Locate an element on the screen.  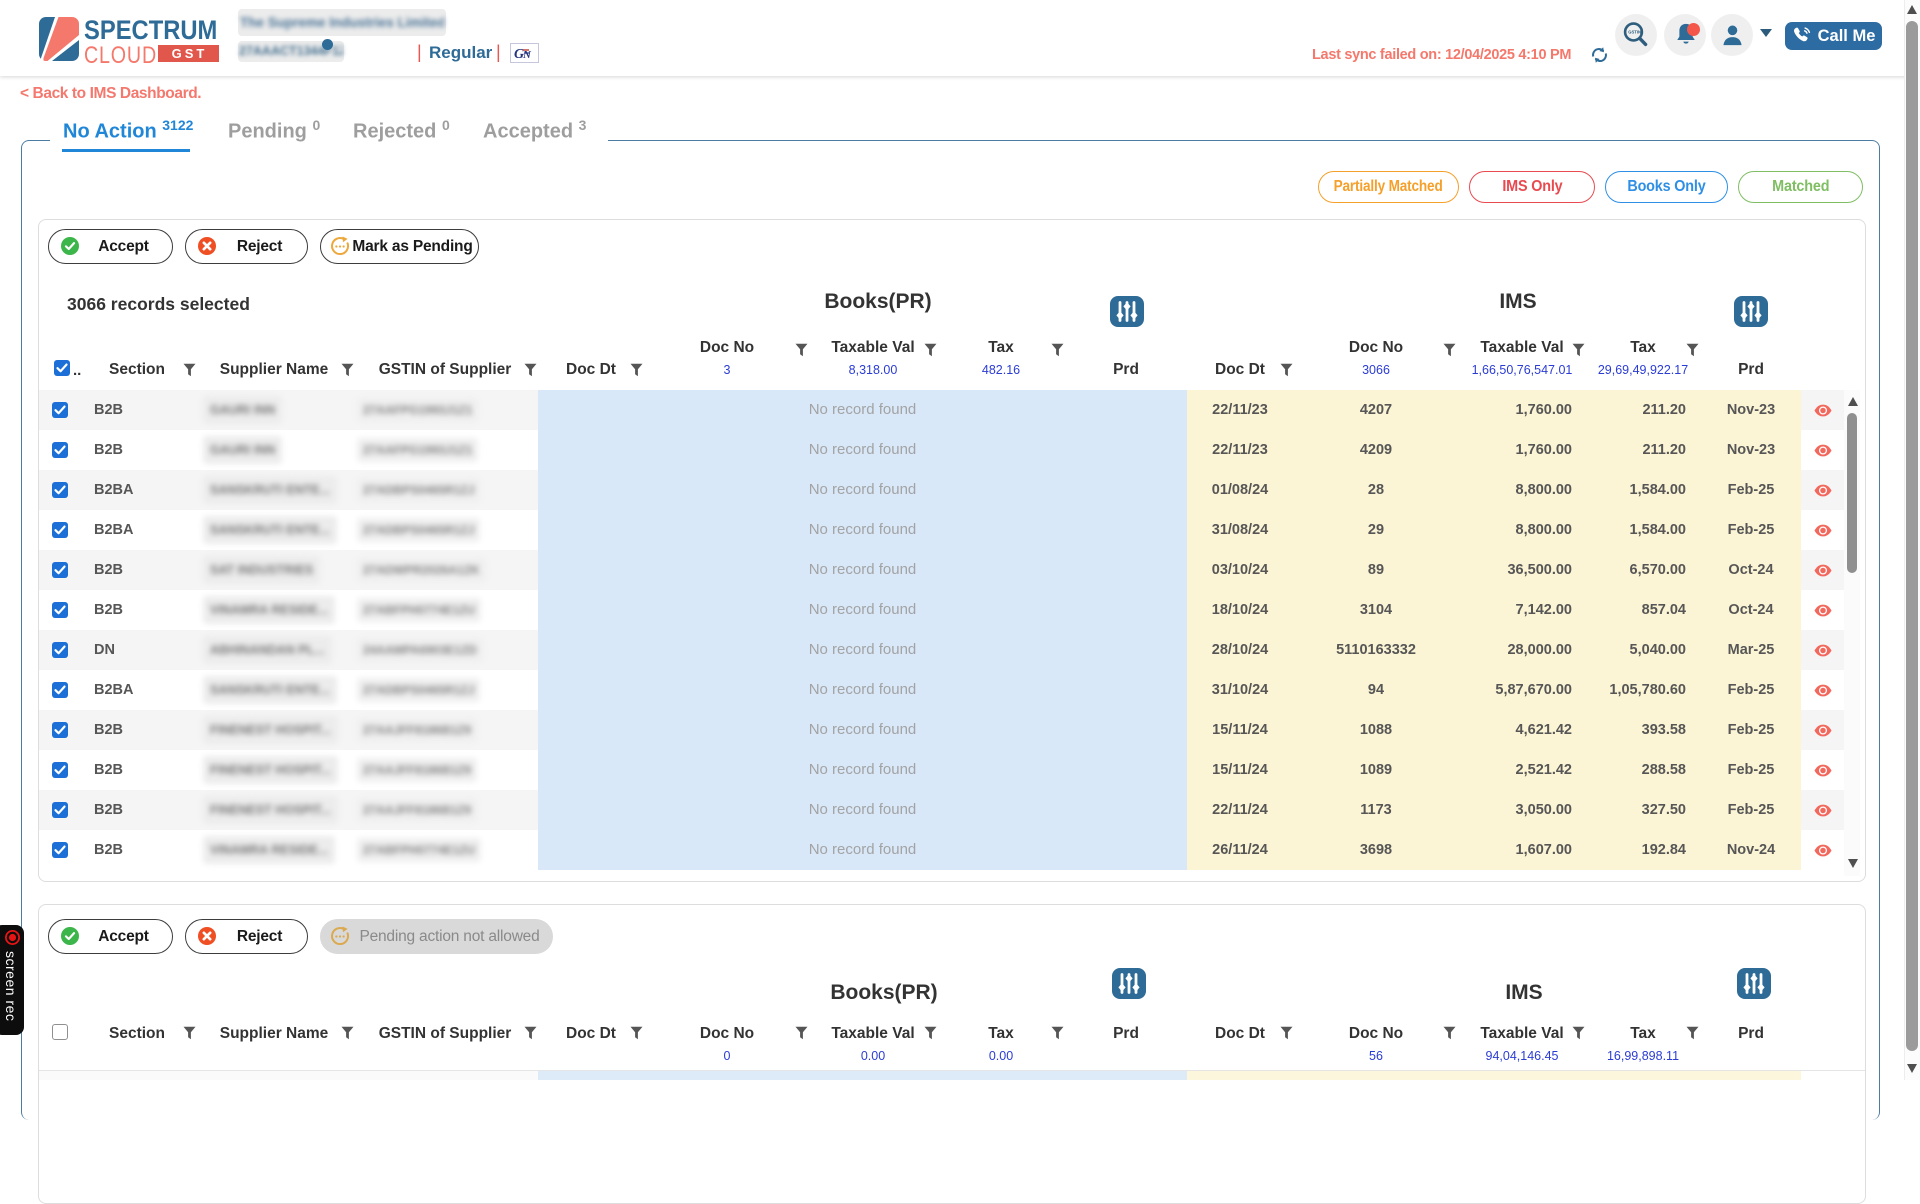
svg-text: G is located at coordinates (519, 54).